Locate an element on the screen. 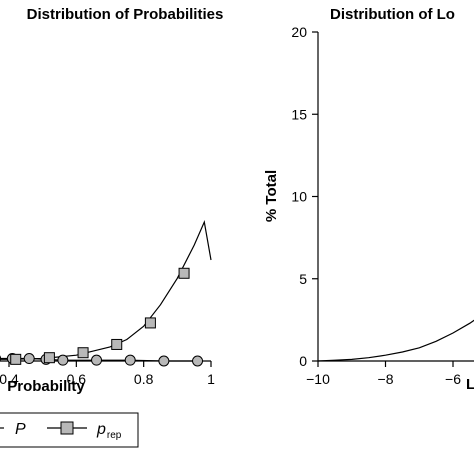 Image resolution: width=474 pixels, height=474 pixels. legend-prep-label: prep is located at coordinates (109, 431).